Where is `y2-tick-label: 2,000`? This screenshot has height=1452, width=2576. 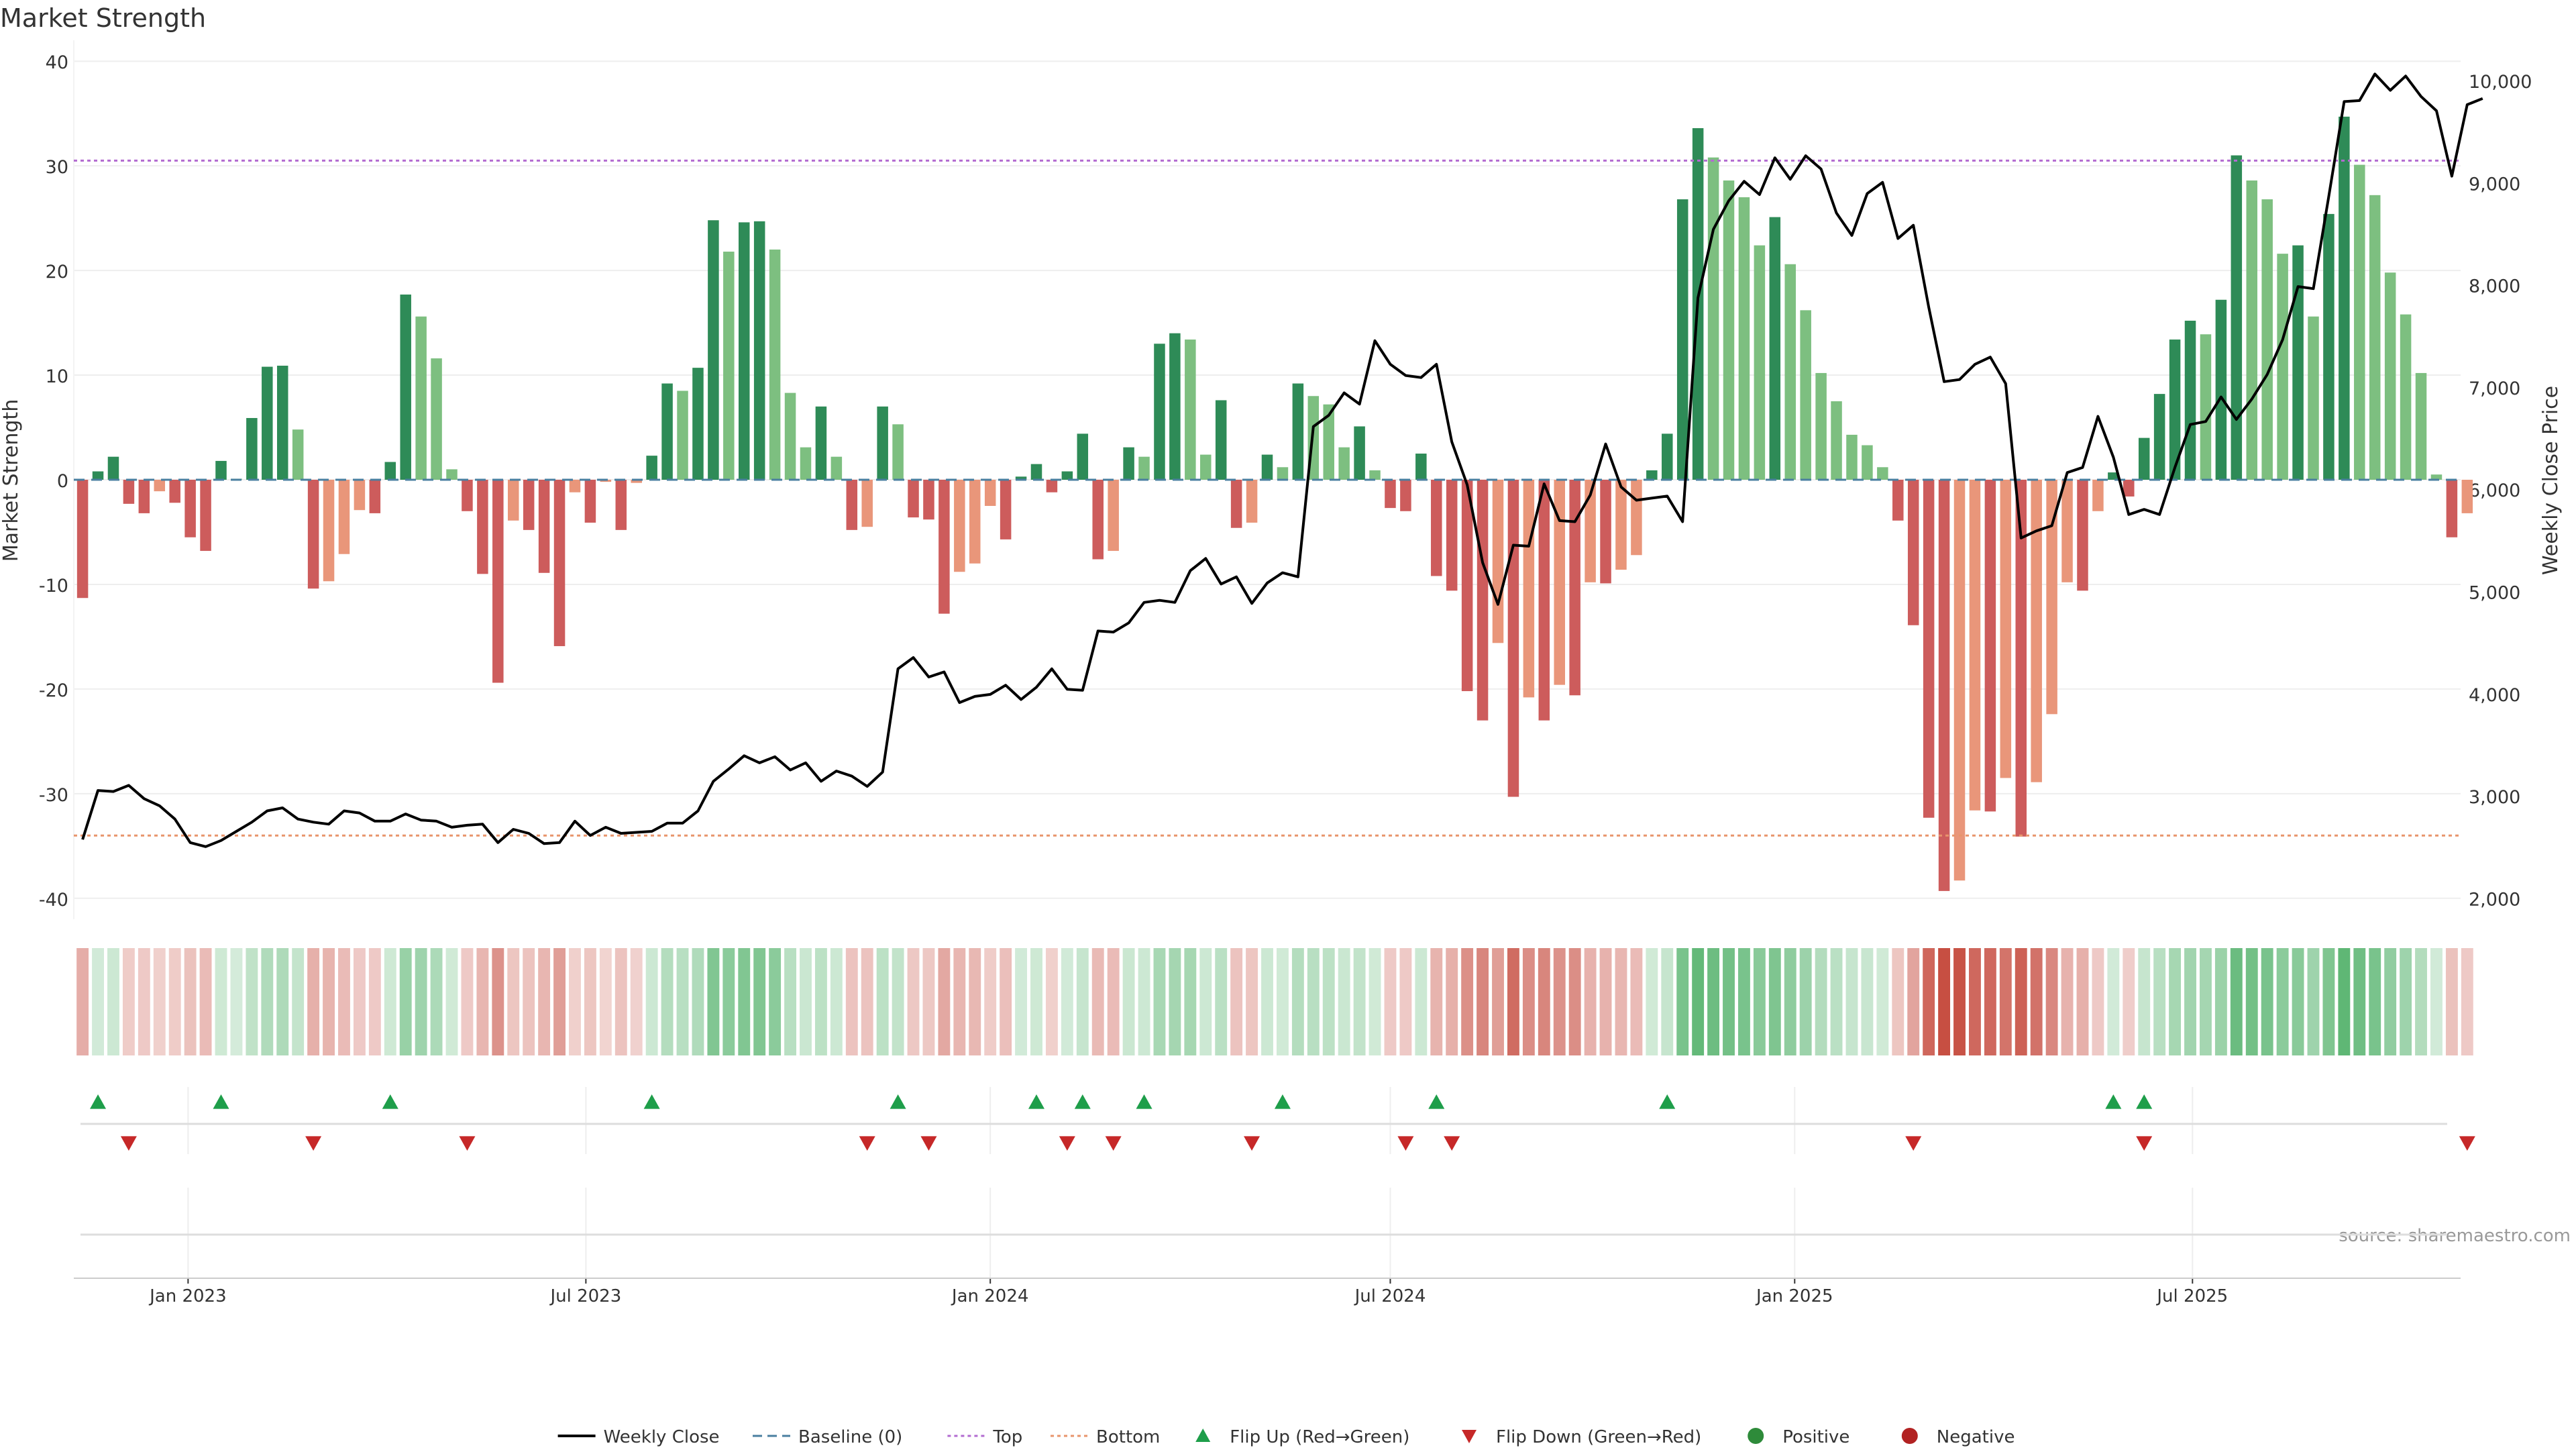 y2-tick-label: 2,000 is located at coordinates (2494, 901).